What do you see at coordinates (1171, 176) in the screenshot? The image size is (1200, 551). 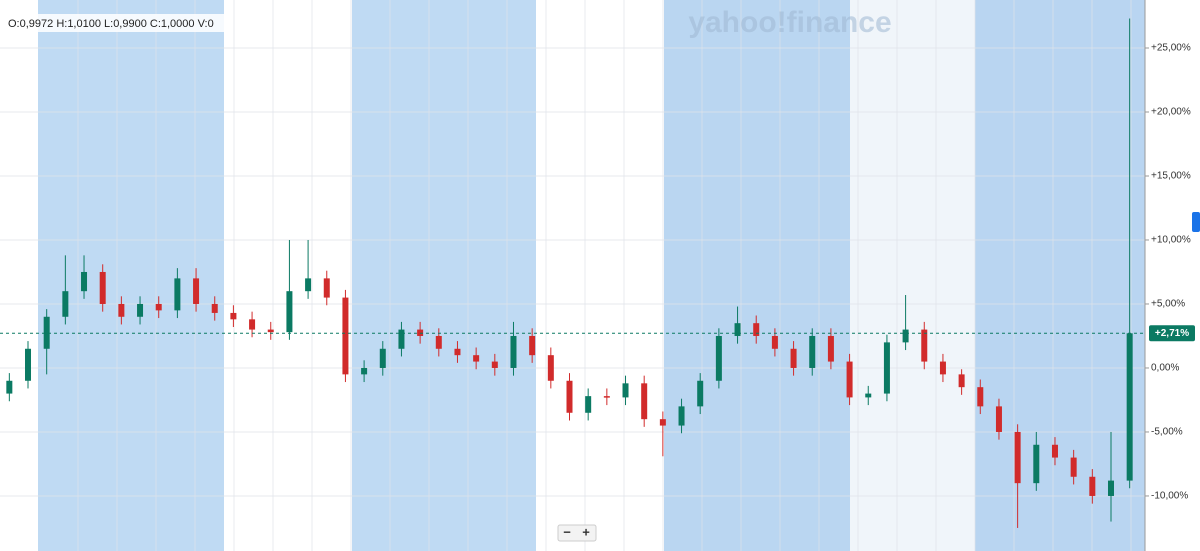 I see `y-tick-label: +15,00%` at bounding box center [1171, 176].